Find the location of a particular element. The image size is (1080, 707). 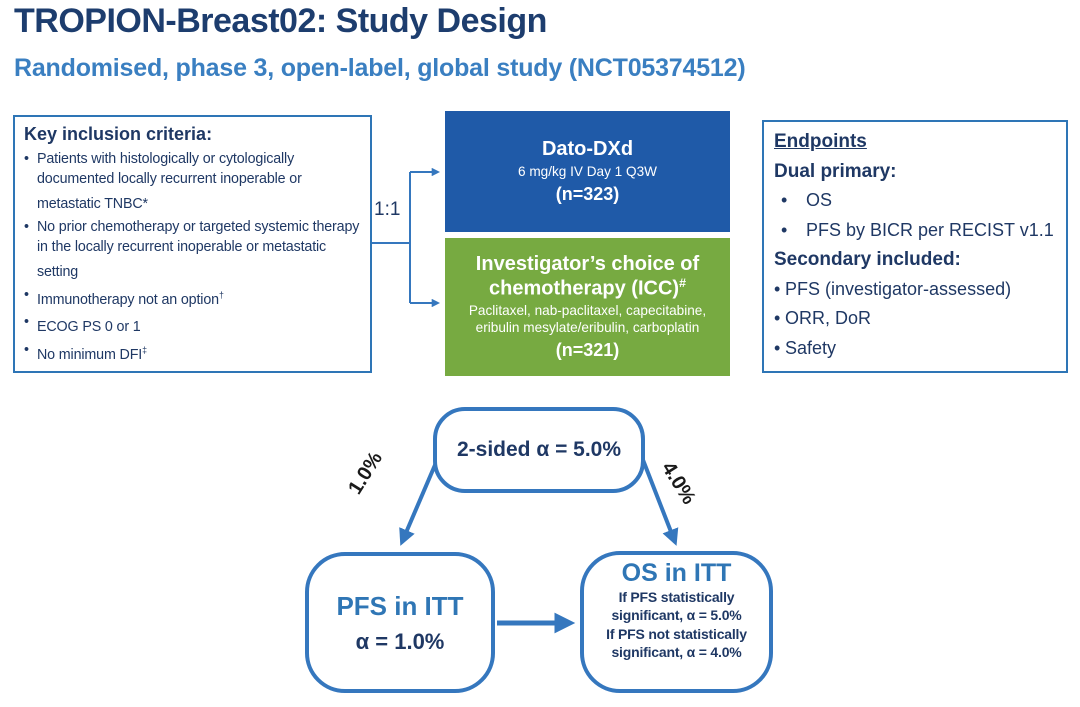

endpoint-item: • OS is located at coordinates (918, 201).